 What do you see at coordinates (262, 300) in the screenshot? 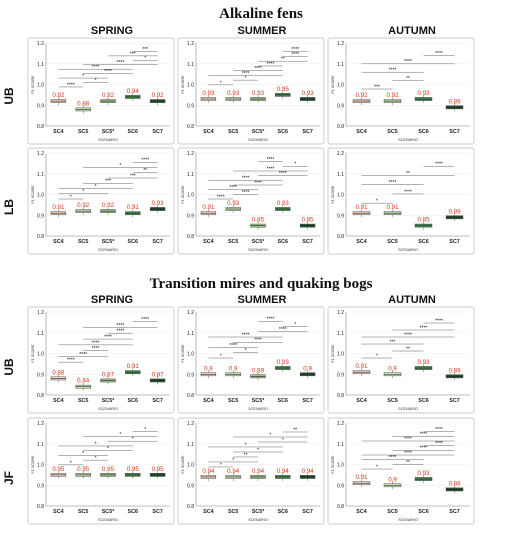
I see `season-label-summer-2: SUMMER` at bounding box center [262, 300].